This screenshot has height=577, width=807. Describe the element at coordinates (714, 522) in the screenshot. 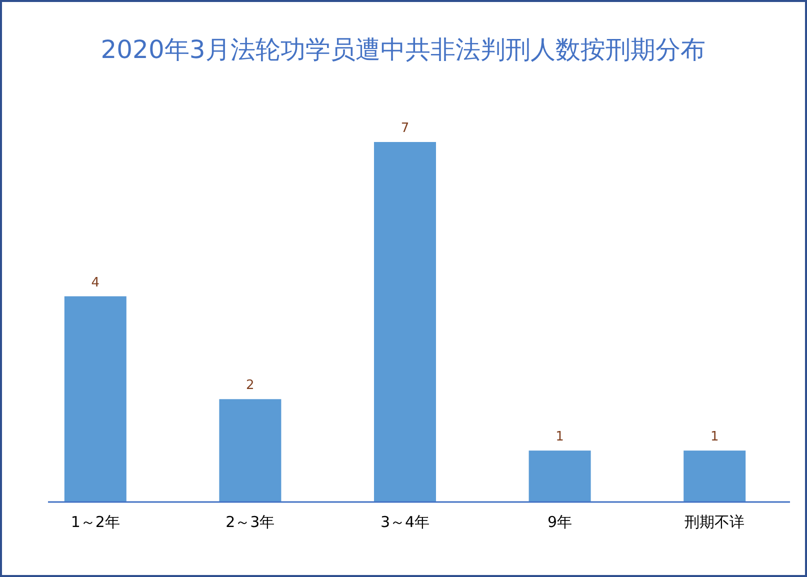

I see `x-tick-label: 刑期不详` at that location.